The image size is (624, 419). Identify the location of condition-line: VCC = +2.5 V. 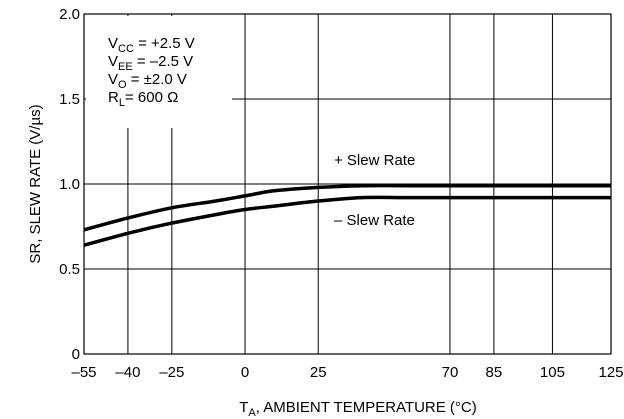
(151, 45).